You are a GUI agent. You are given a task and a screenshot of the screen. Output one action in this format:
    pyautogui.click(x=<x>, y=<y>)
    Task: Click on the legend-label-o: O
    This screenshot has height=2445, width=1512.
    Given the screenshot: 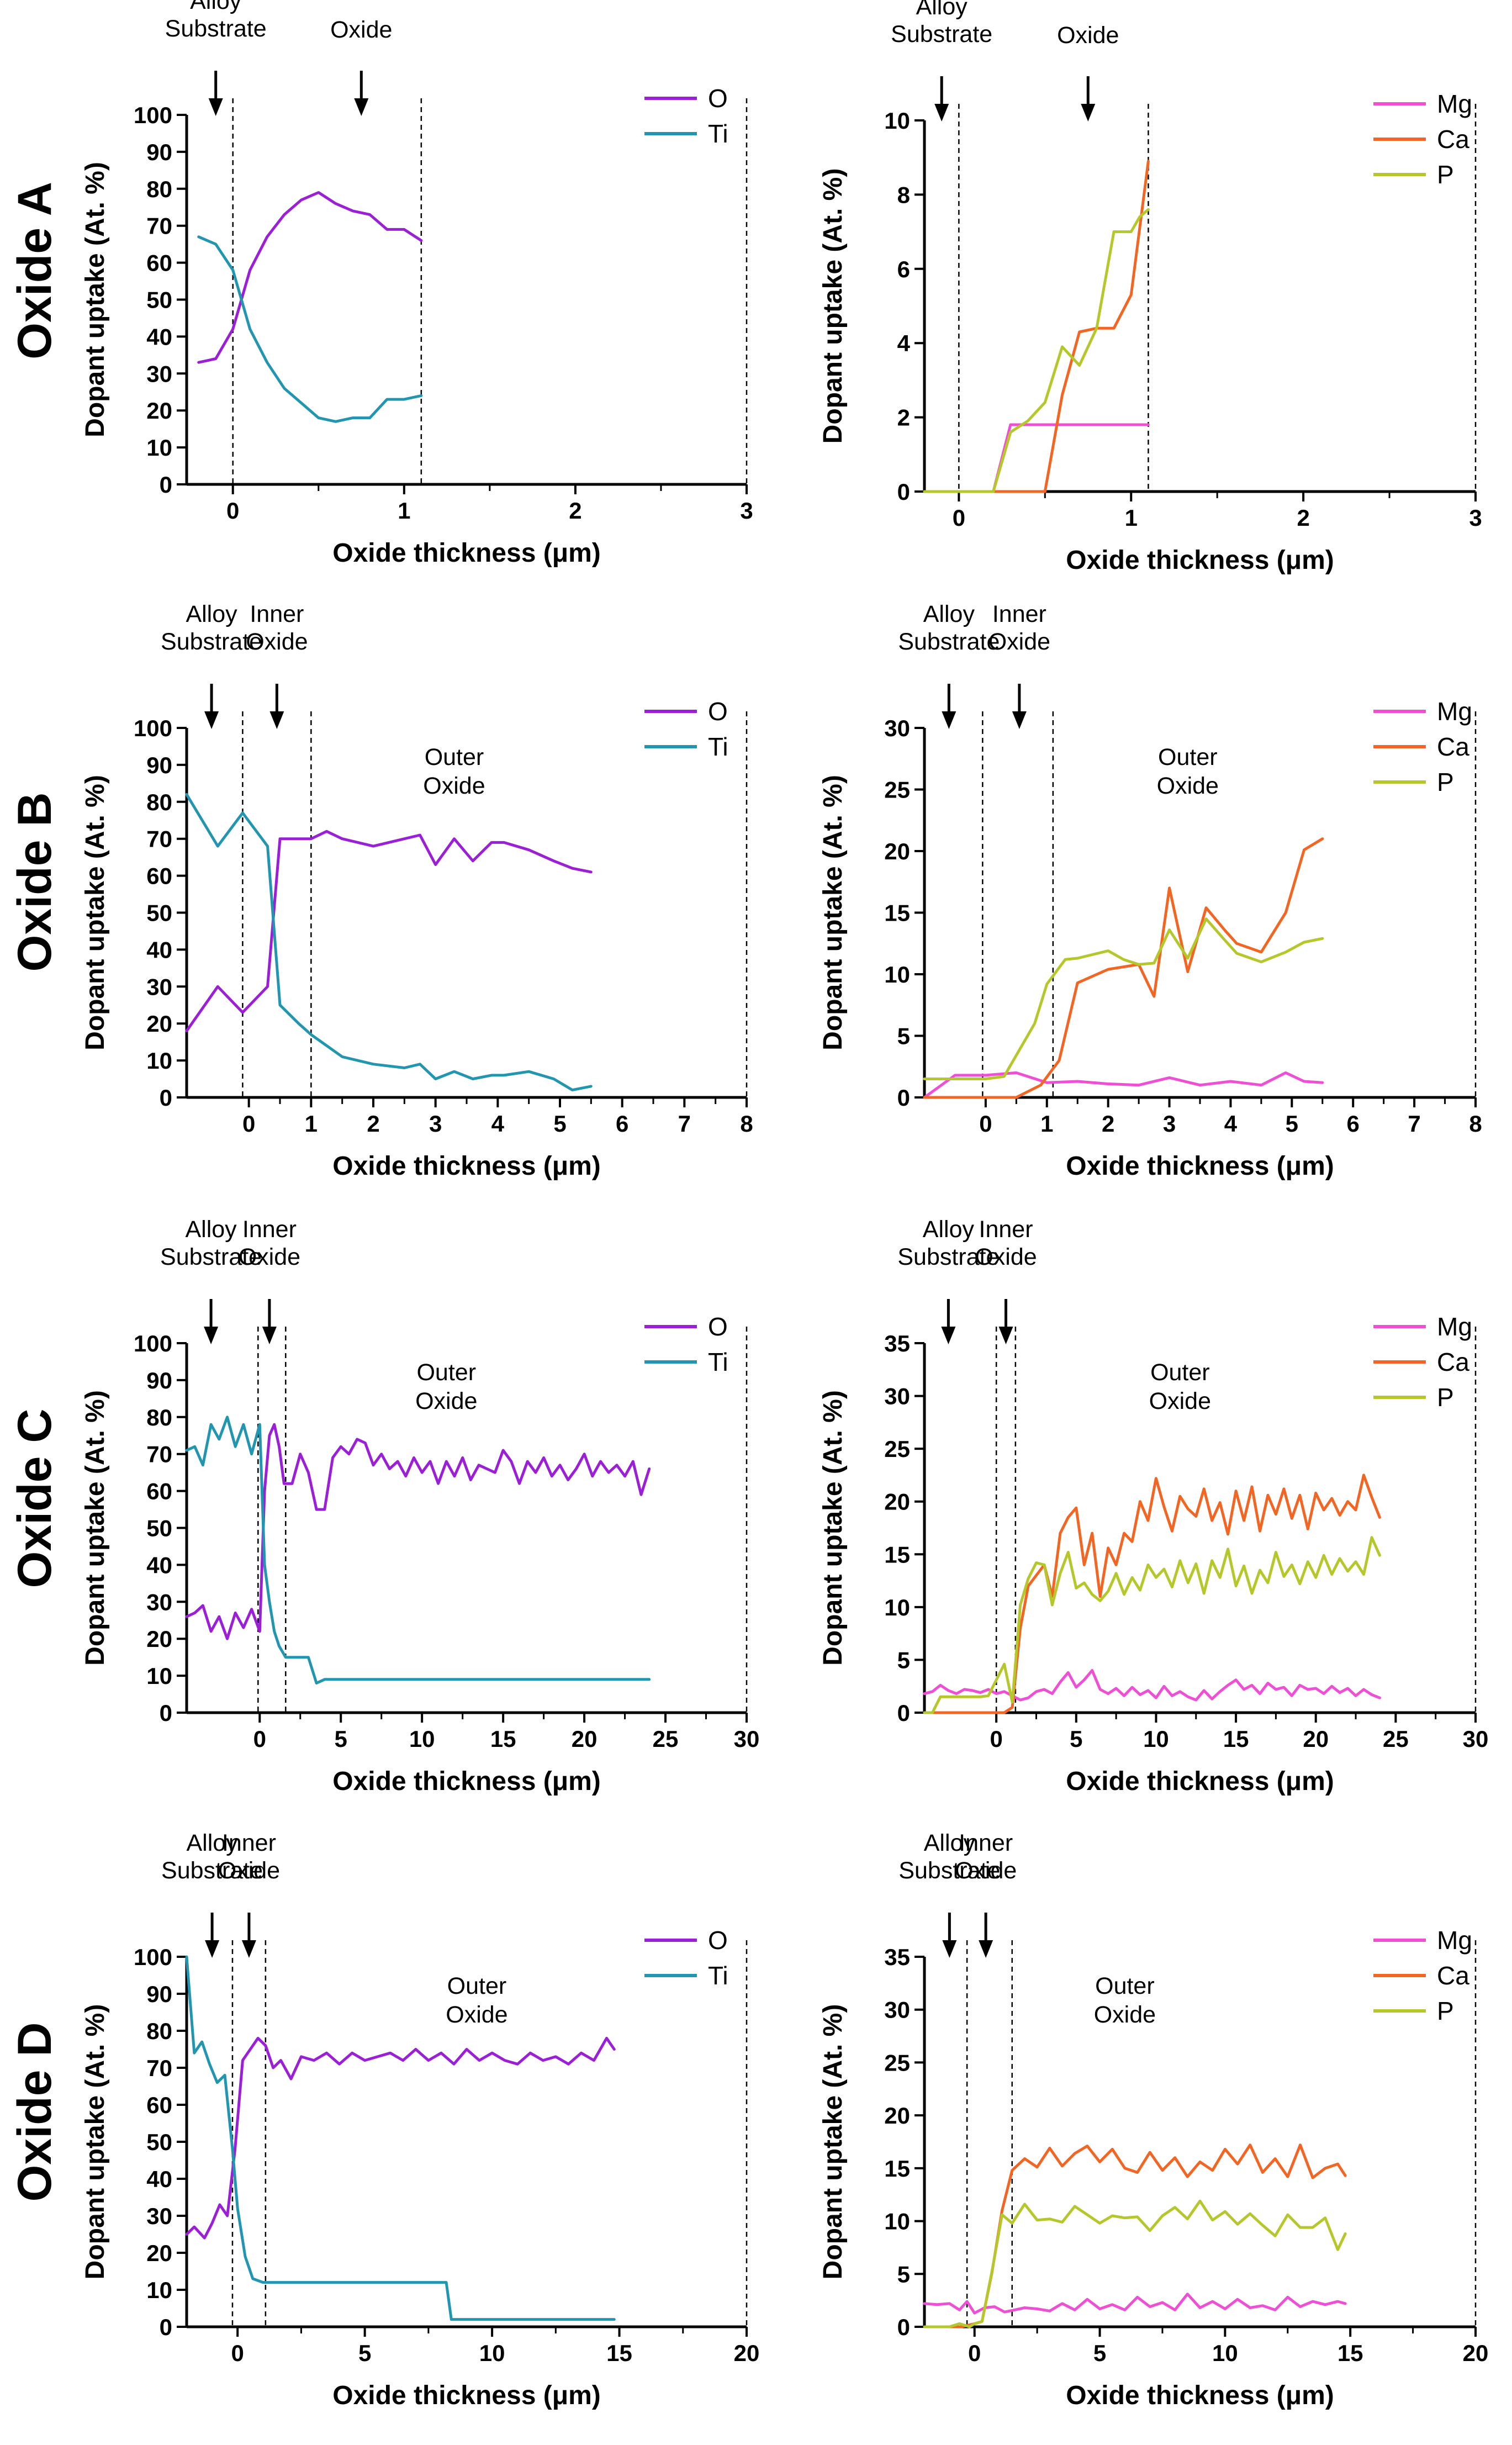 What is the action you would take?
    pyautogui.click(x=718, y=98)
    